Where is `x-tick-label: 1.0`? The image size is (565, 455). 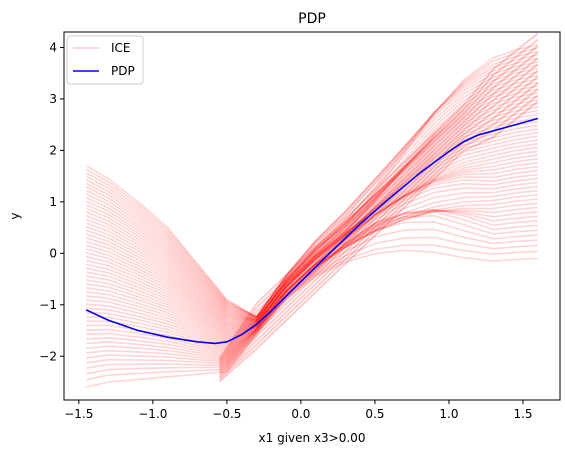 x-tick-label: 1.0 is located at coordinates (448, 414).